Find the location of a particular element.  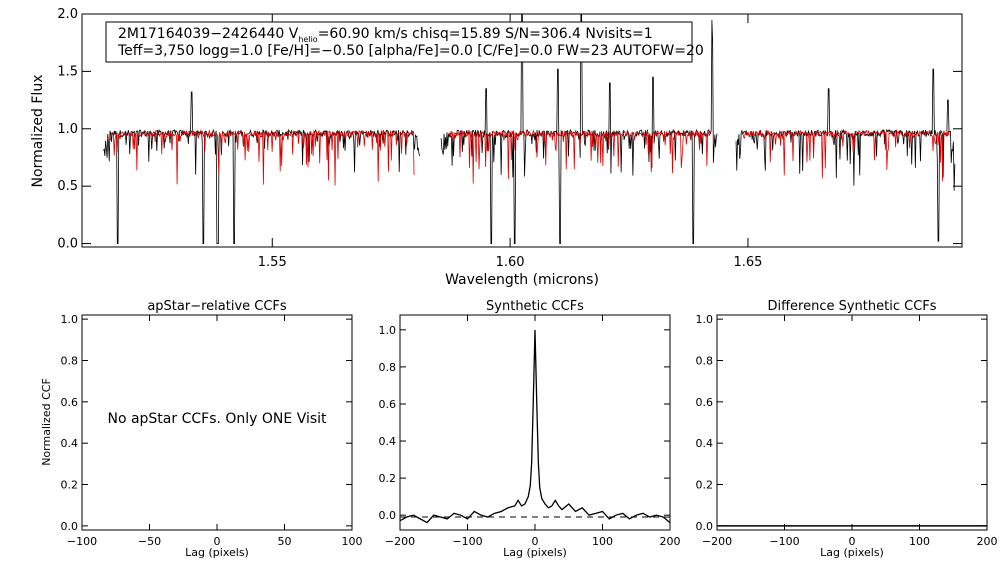

difference-ccf-xlabel: Lag (pixels) is located at coordinates (852, 552).